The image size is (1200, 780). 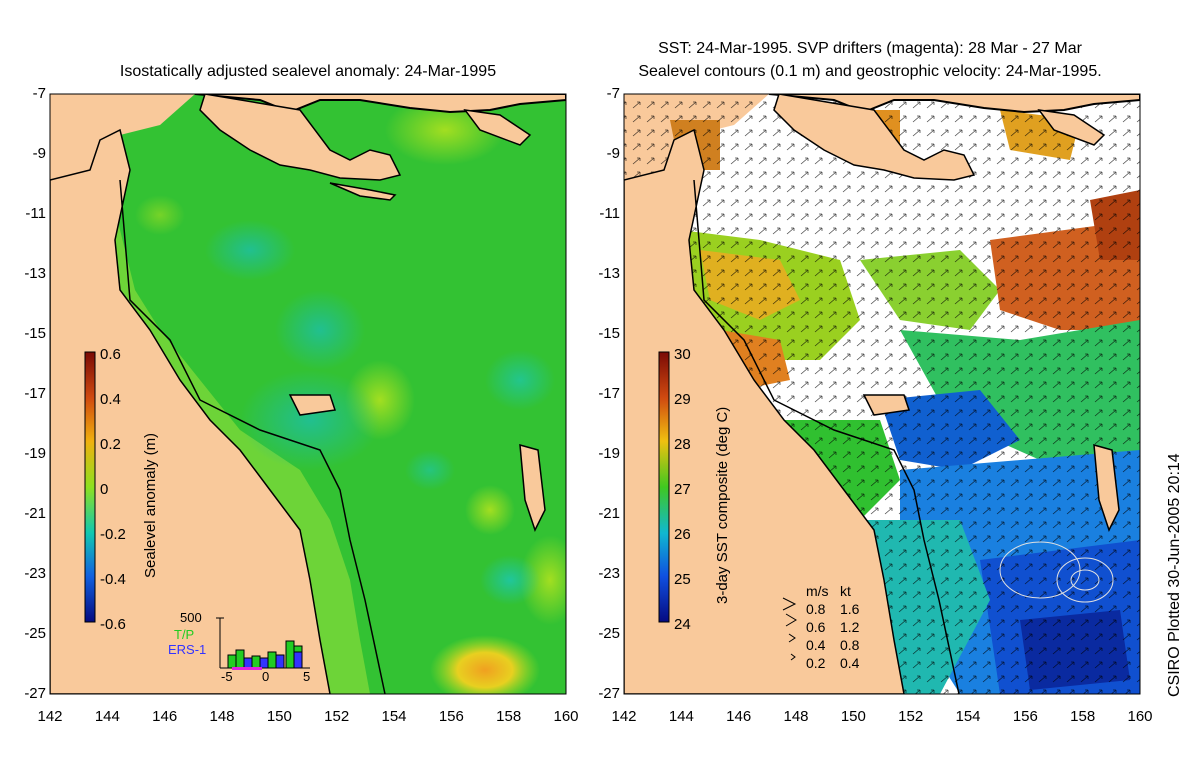 What do you see at coordinates (266, 676) in the screenshot?
I see `histogram-xtick-1: 0` at bounding box center [266, 676].